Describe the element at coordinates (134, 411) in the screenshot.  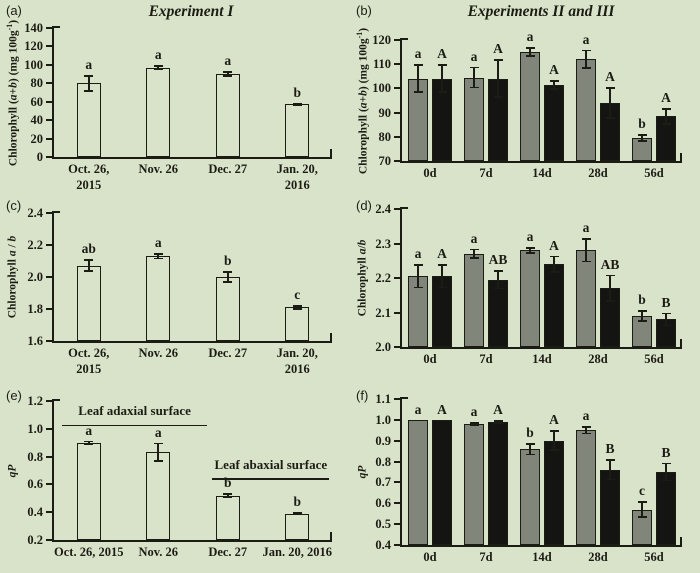
I see `annotation-text: Leaf adaxial surface` at that location.